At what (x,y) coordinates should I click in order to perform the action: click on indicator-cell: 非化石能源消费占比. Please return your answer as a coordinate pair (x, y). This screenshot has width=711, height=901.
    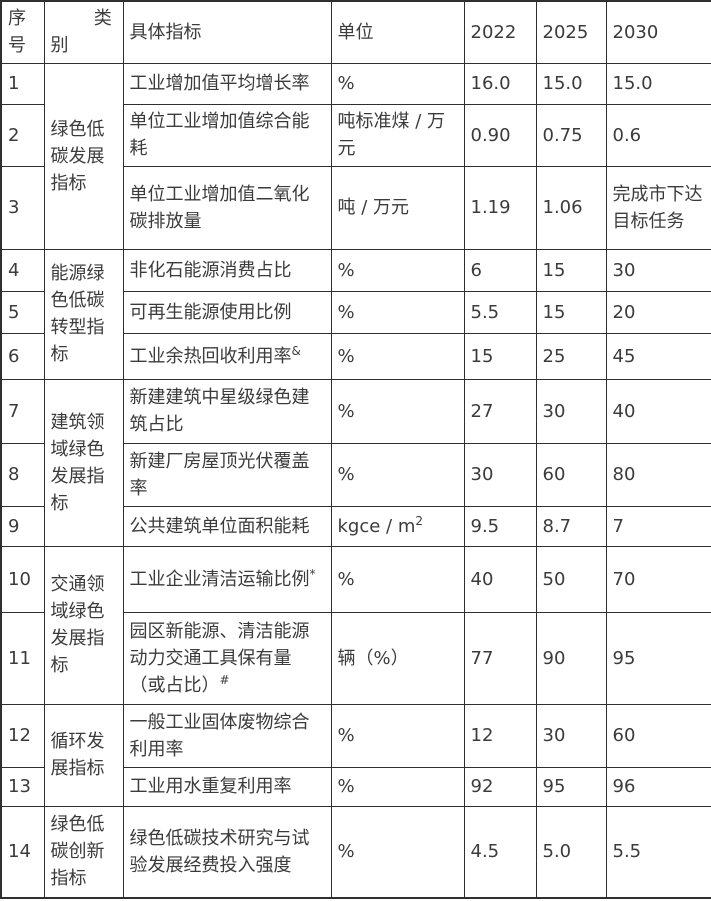
    Looking at the image, I should click on (227, 270).